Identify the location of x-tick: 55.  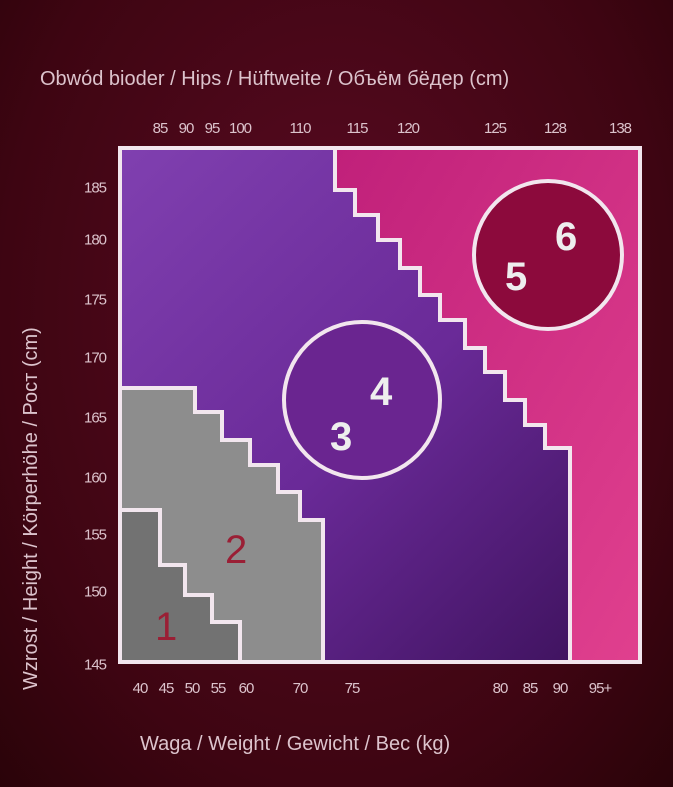
(218, 688).